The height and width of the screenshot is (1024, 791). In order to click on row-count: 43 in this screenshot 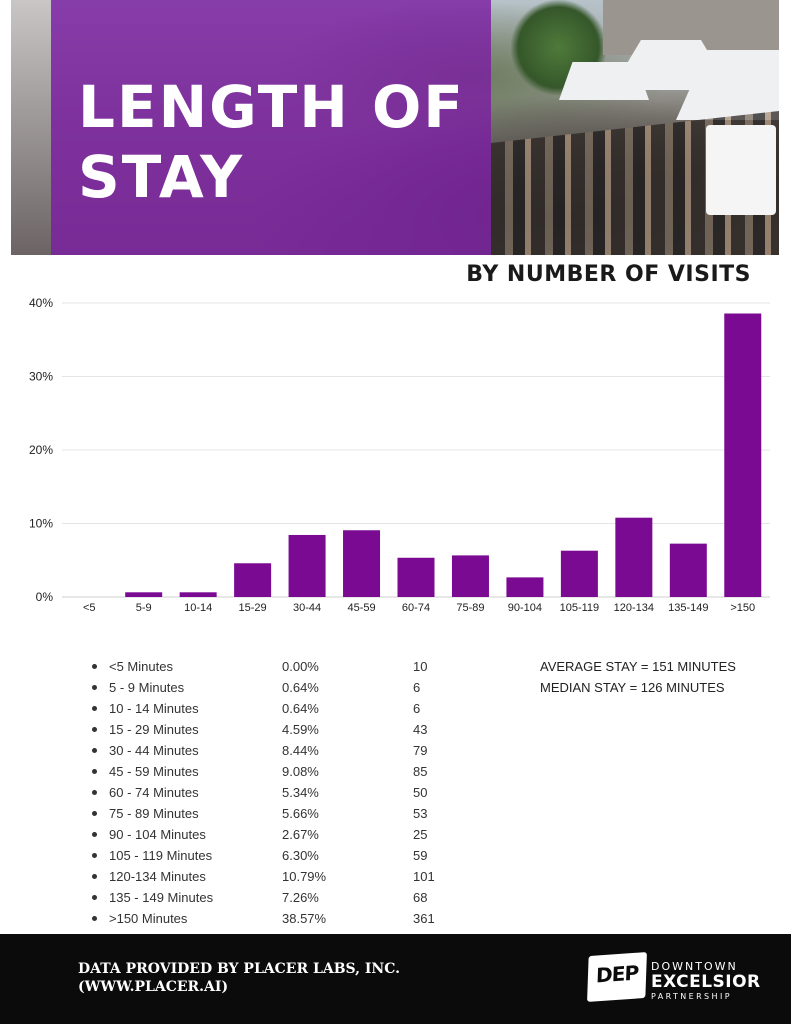, I will do `click(420, 729)`.